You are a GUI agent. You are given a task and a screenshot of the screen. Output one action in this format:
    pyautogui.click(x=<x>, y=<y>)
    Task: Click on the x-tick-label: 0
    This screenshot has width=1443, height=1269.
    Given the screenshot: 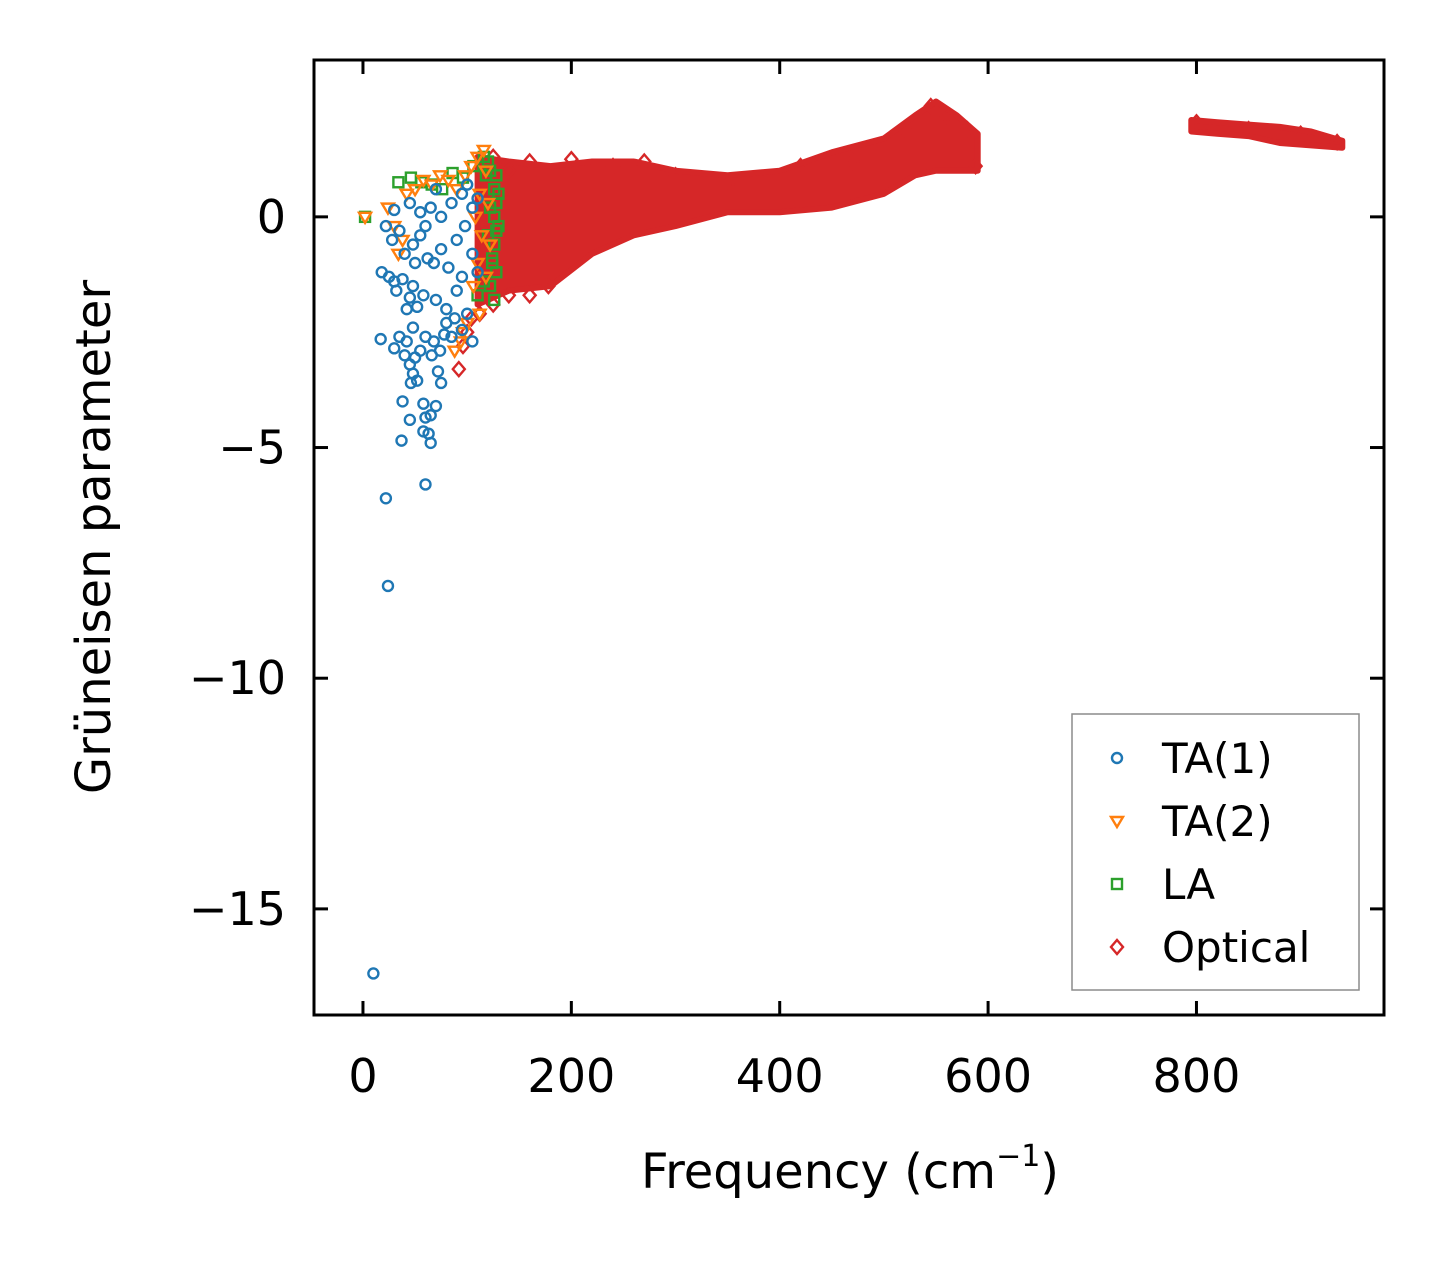 What is the action you would take?
    pyautogui.click(x=362, y=1076)
    